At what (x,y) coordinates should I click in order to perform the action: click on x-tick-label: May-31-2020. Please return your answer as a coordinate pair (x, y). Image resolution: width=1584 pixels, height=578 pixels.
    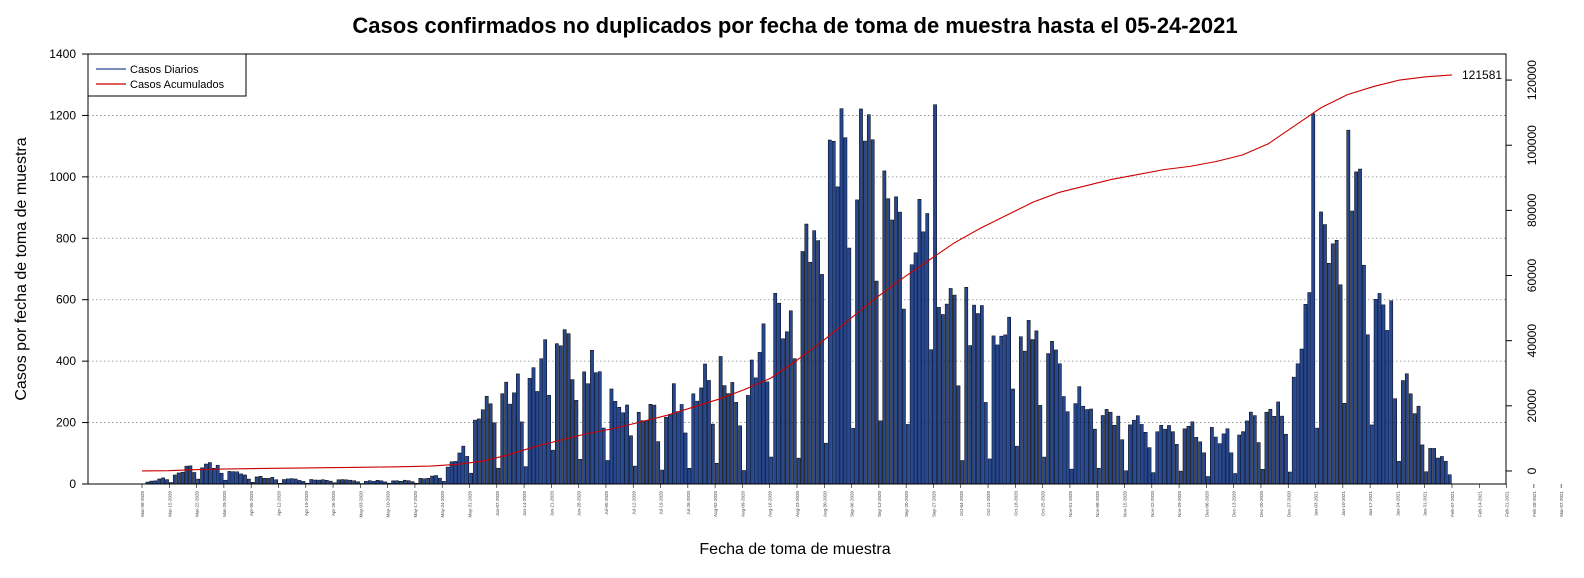
    Looking at the image, I should click on (470, 504).